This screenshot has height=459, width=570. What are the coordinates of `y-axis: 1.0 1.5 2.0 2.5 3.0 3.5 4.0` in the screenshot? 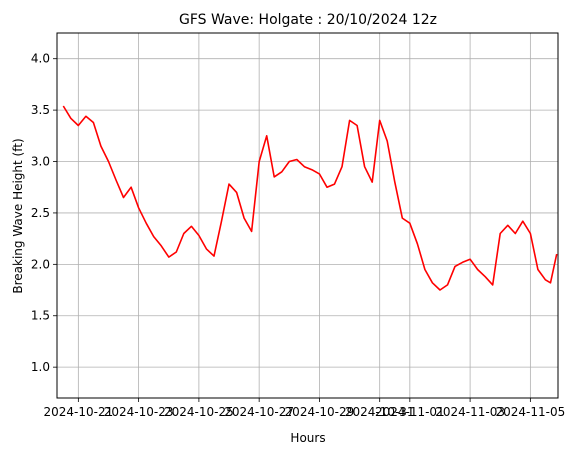 It's located at (44, 213).